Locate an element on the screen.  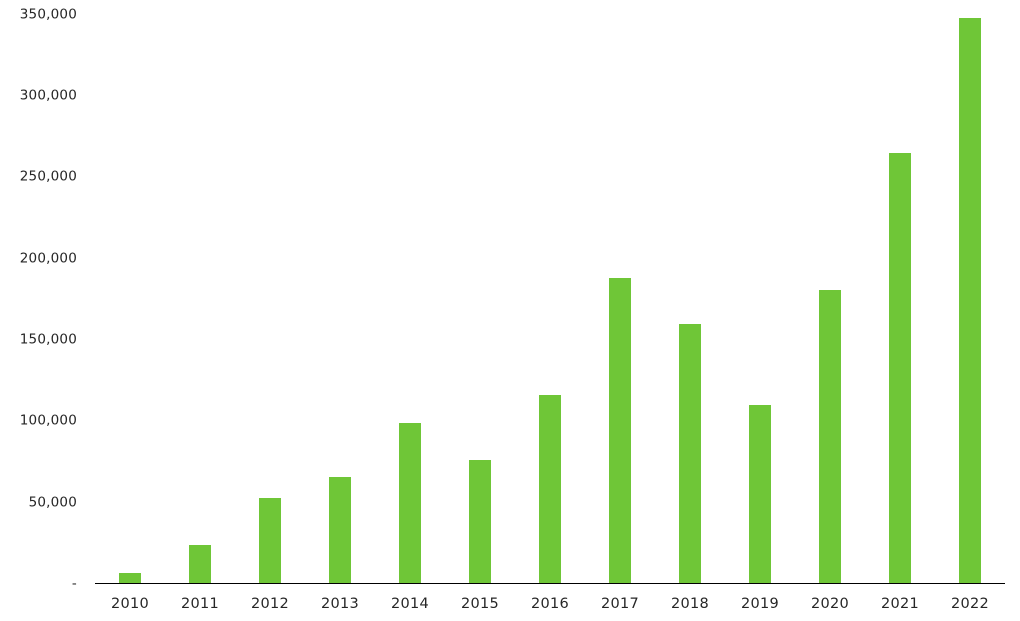
x-tick-label: 2011 is located at coordinates (200, 604).